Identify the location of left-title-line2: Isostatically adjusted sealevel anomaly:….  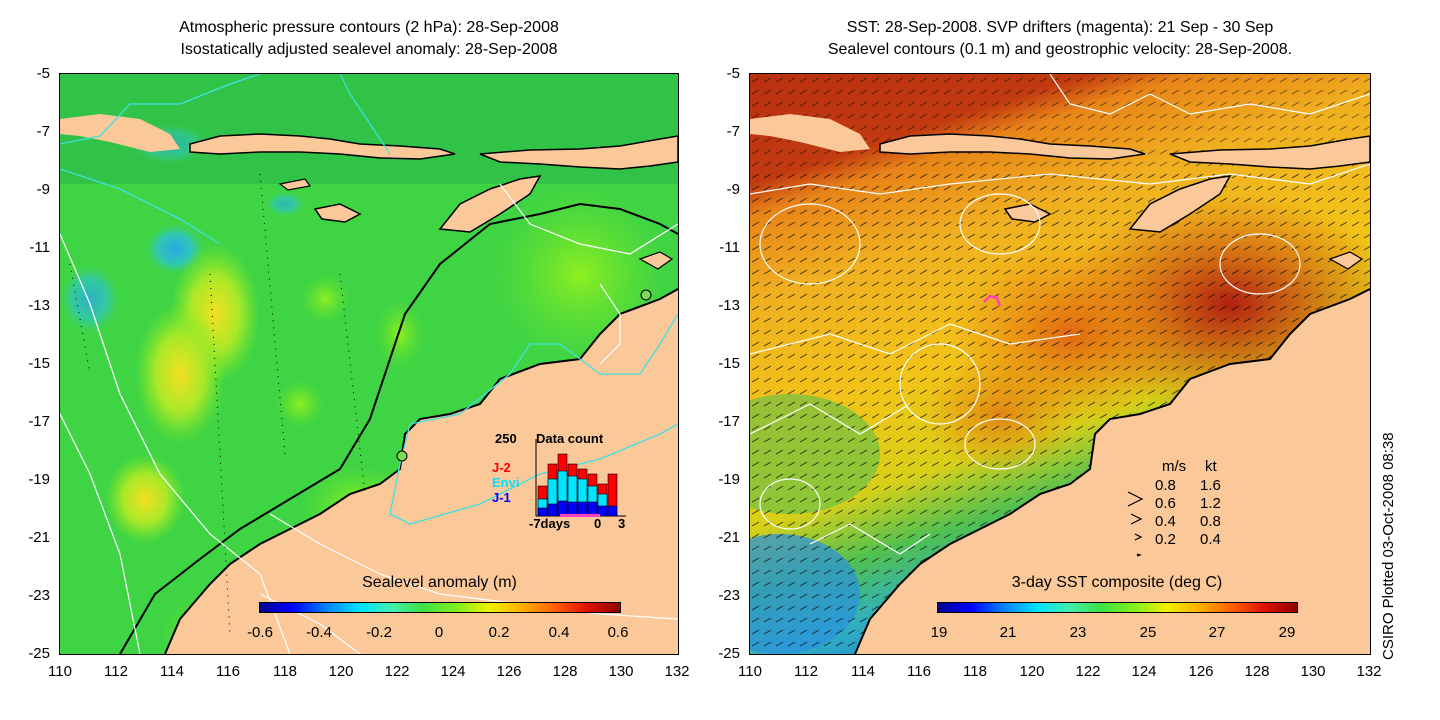
(369, 49).